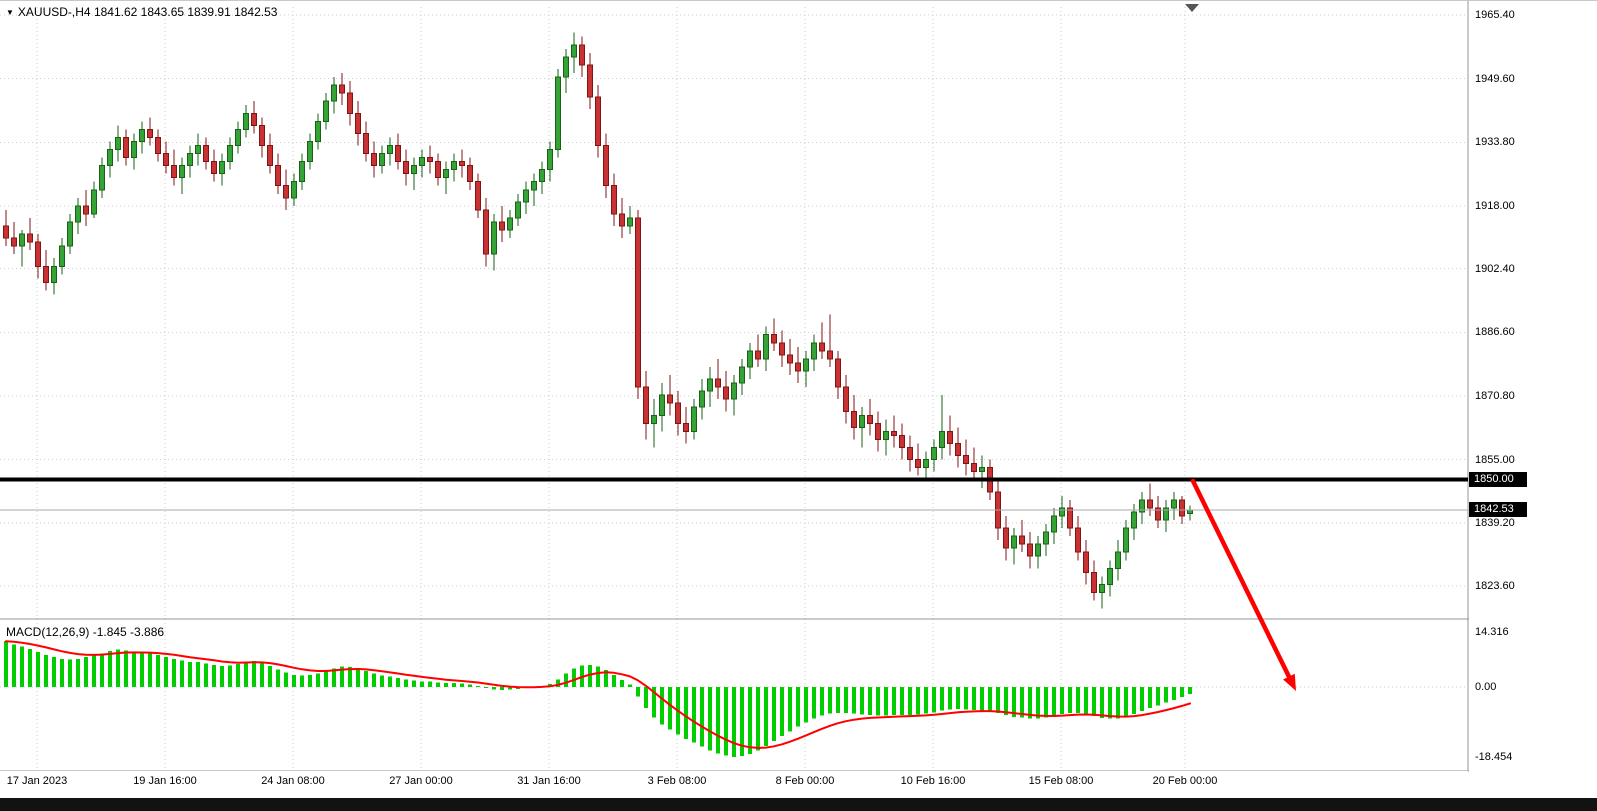  Describe the element at coordinates (1192, 8) in the screenshot. I see `chart-shift-marker` at that location.